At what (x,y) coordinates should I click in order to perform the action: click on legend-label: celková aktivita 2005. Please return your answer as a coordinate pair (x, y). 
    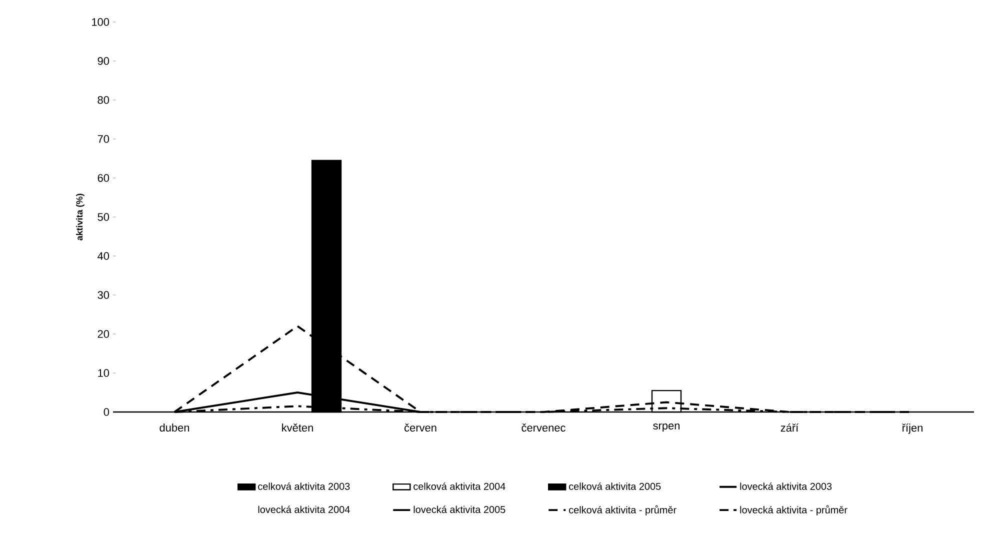
    Looking at the image, I should click on (615, 486).